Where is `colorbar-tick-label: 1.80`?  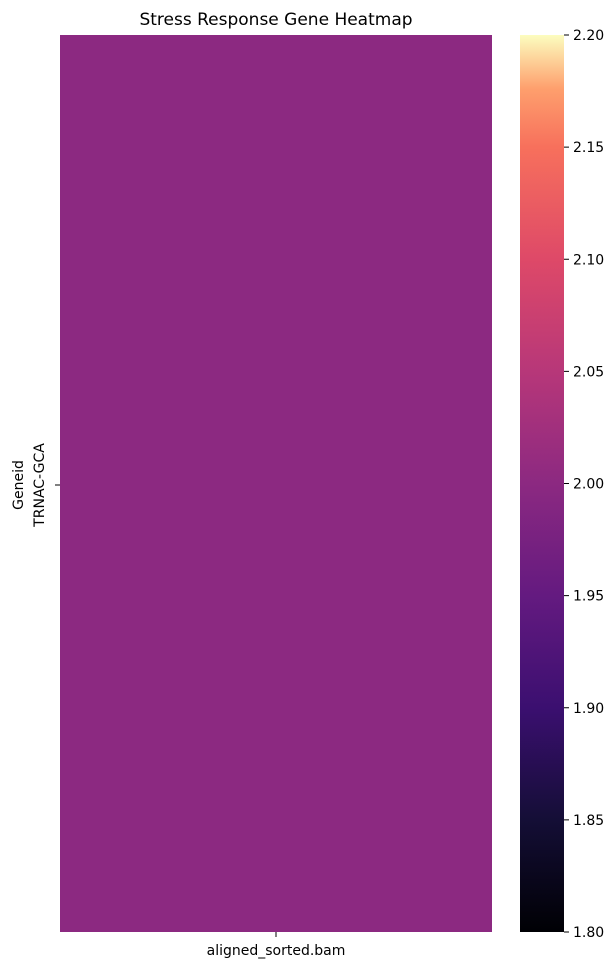
colorbar-tick-label: 1.80 is located at coordinates (588, 933).